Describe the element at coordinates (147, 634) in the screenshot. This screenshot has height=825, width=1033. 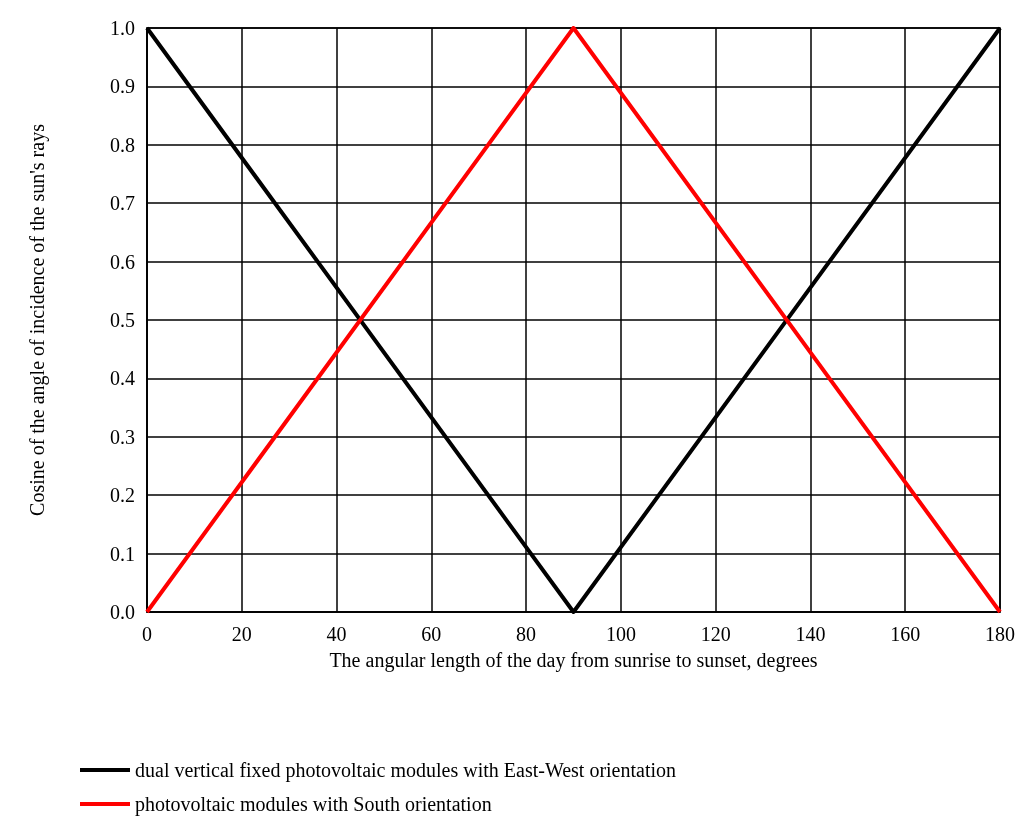
I see `x-tick-label: 0` at that location.